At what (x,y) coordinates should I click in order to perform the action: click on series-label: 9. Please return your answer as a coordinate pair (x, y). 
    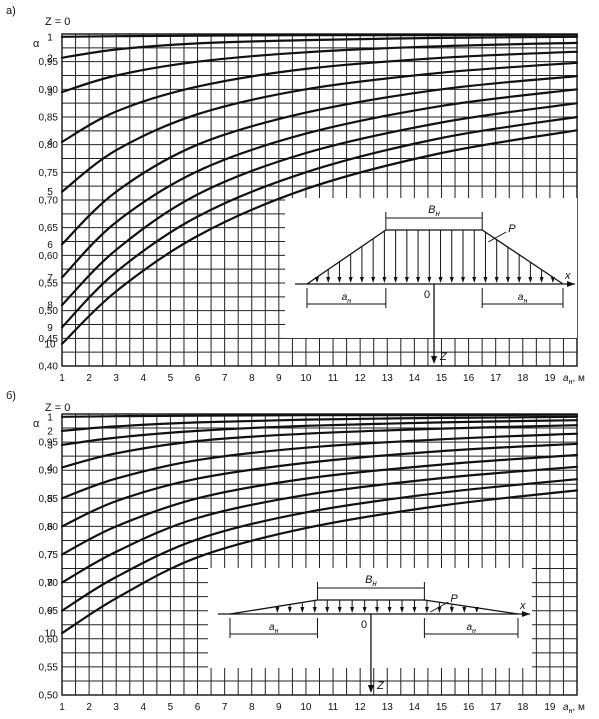
    Looking at the image, I should click on (50, 328).